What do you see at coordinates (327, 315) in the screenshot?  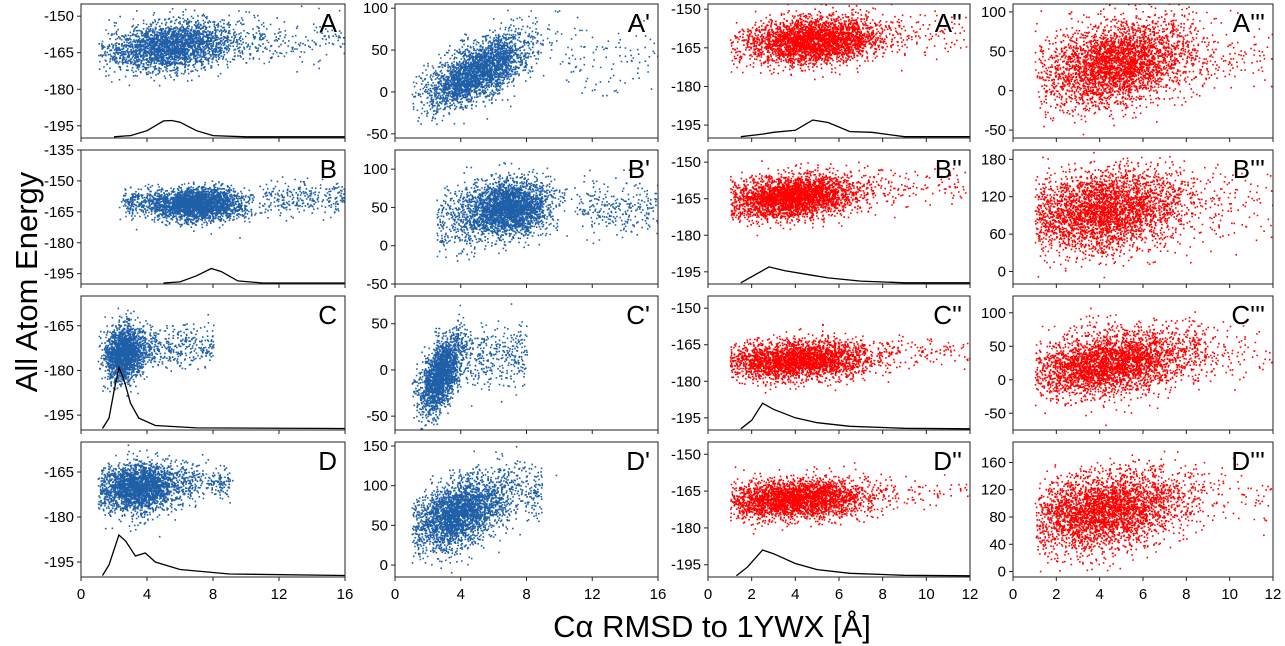 I see `panel-label: C` at bounding box center [327, 315].